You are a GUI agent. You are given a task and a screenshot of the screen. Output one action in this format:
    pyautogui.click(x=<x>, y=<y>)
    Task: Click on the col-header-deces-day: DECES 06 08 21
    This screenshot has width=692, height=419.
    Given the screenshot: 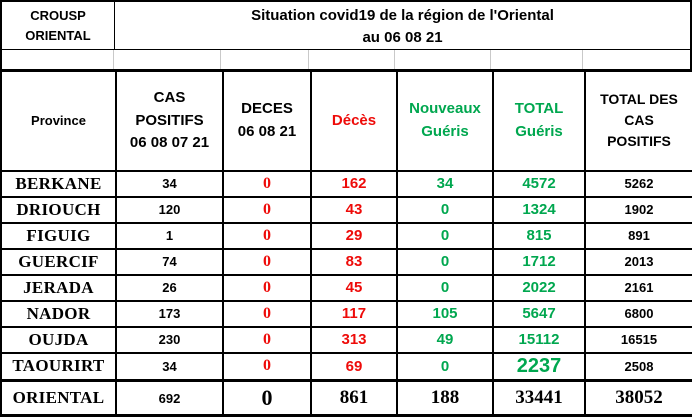 What is the action you would take?
    pyautogui.click(x=267, y=120)
    